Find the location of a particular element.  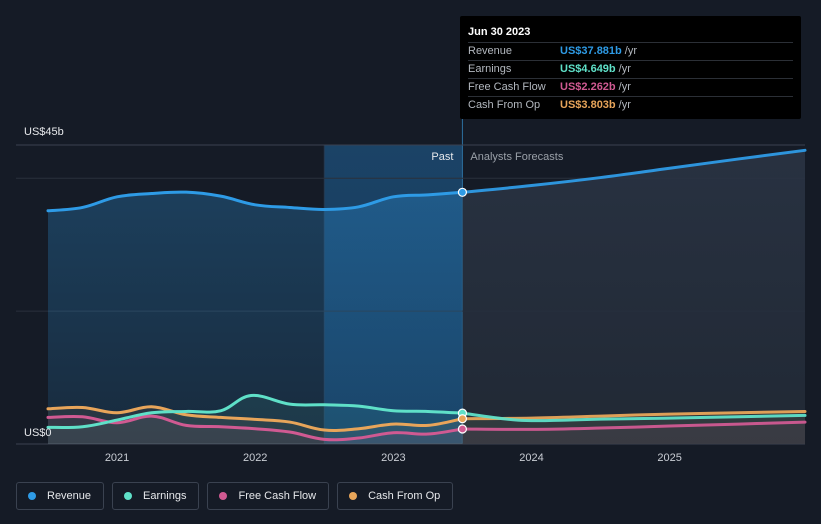

tooltip-row-free-cash-flow: Free Cash Flow US$2.262b /yr is located at coordinates (630, 87).